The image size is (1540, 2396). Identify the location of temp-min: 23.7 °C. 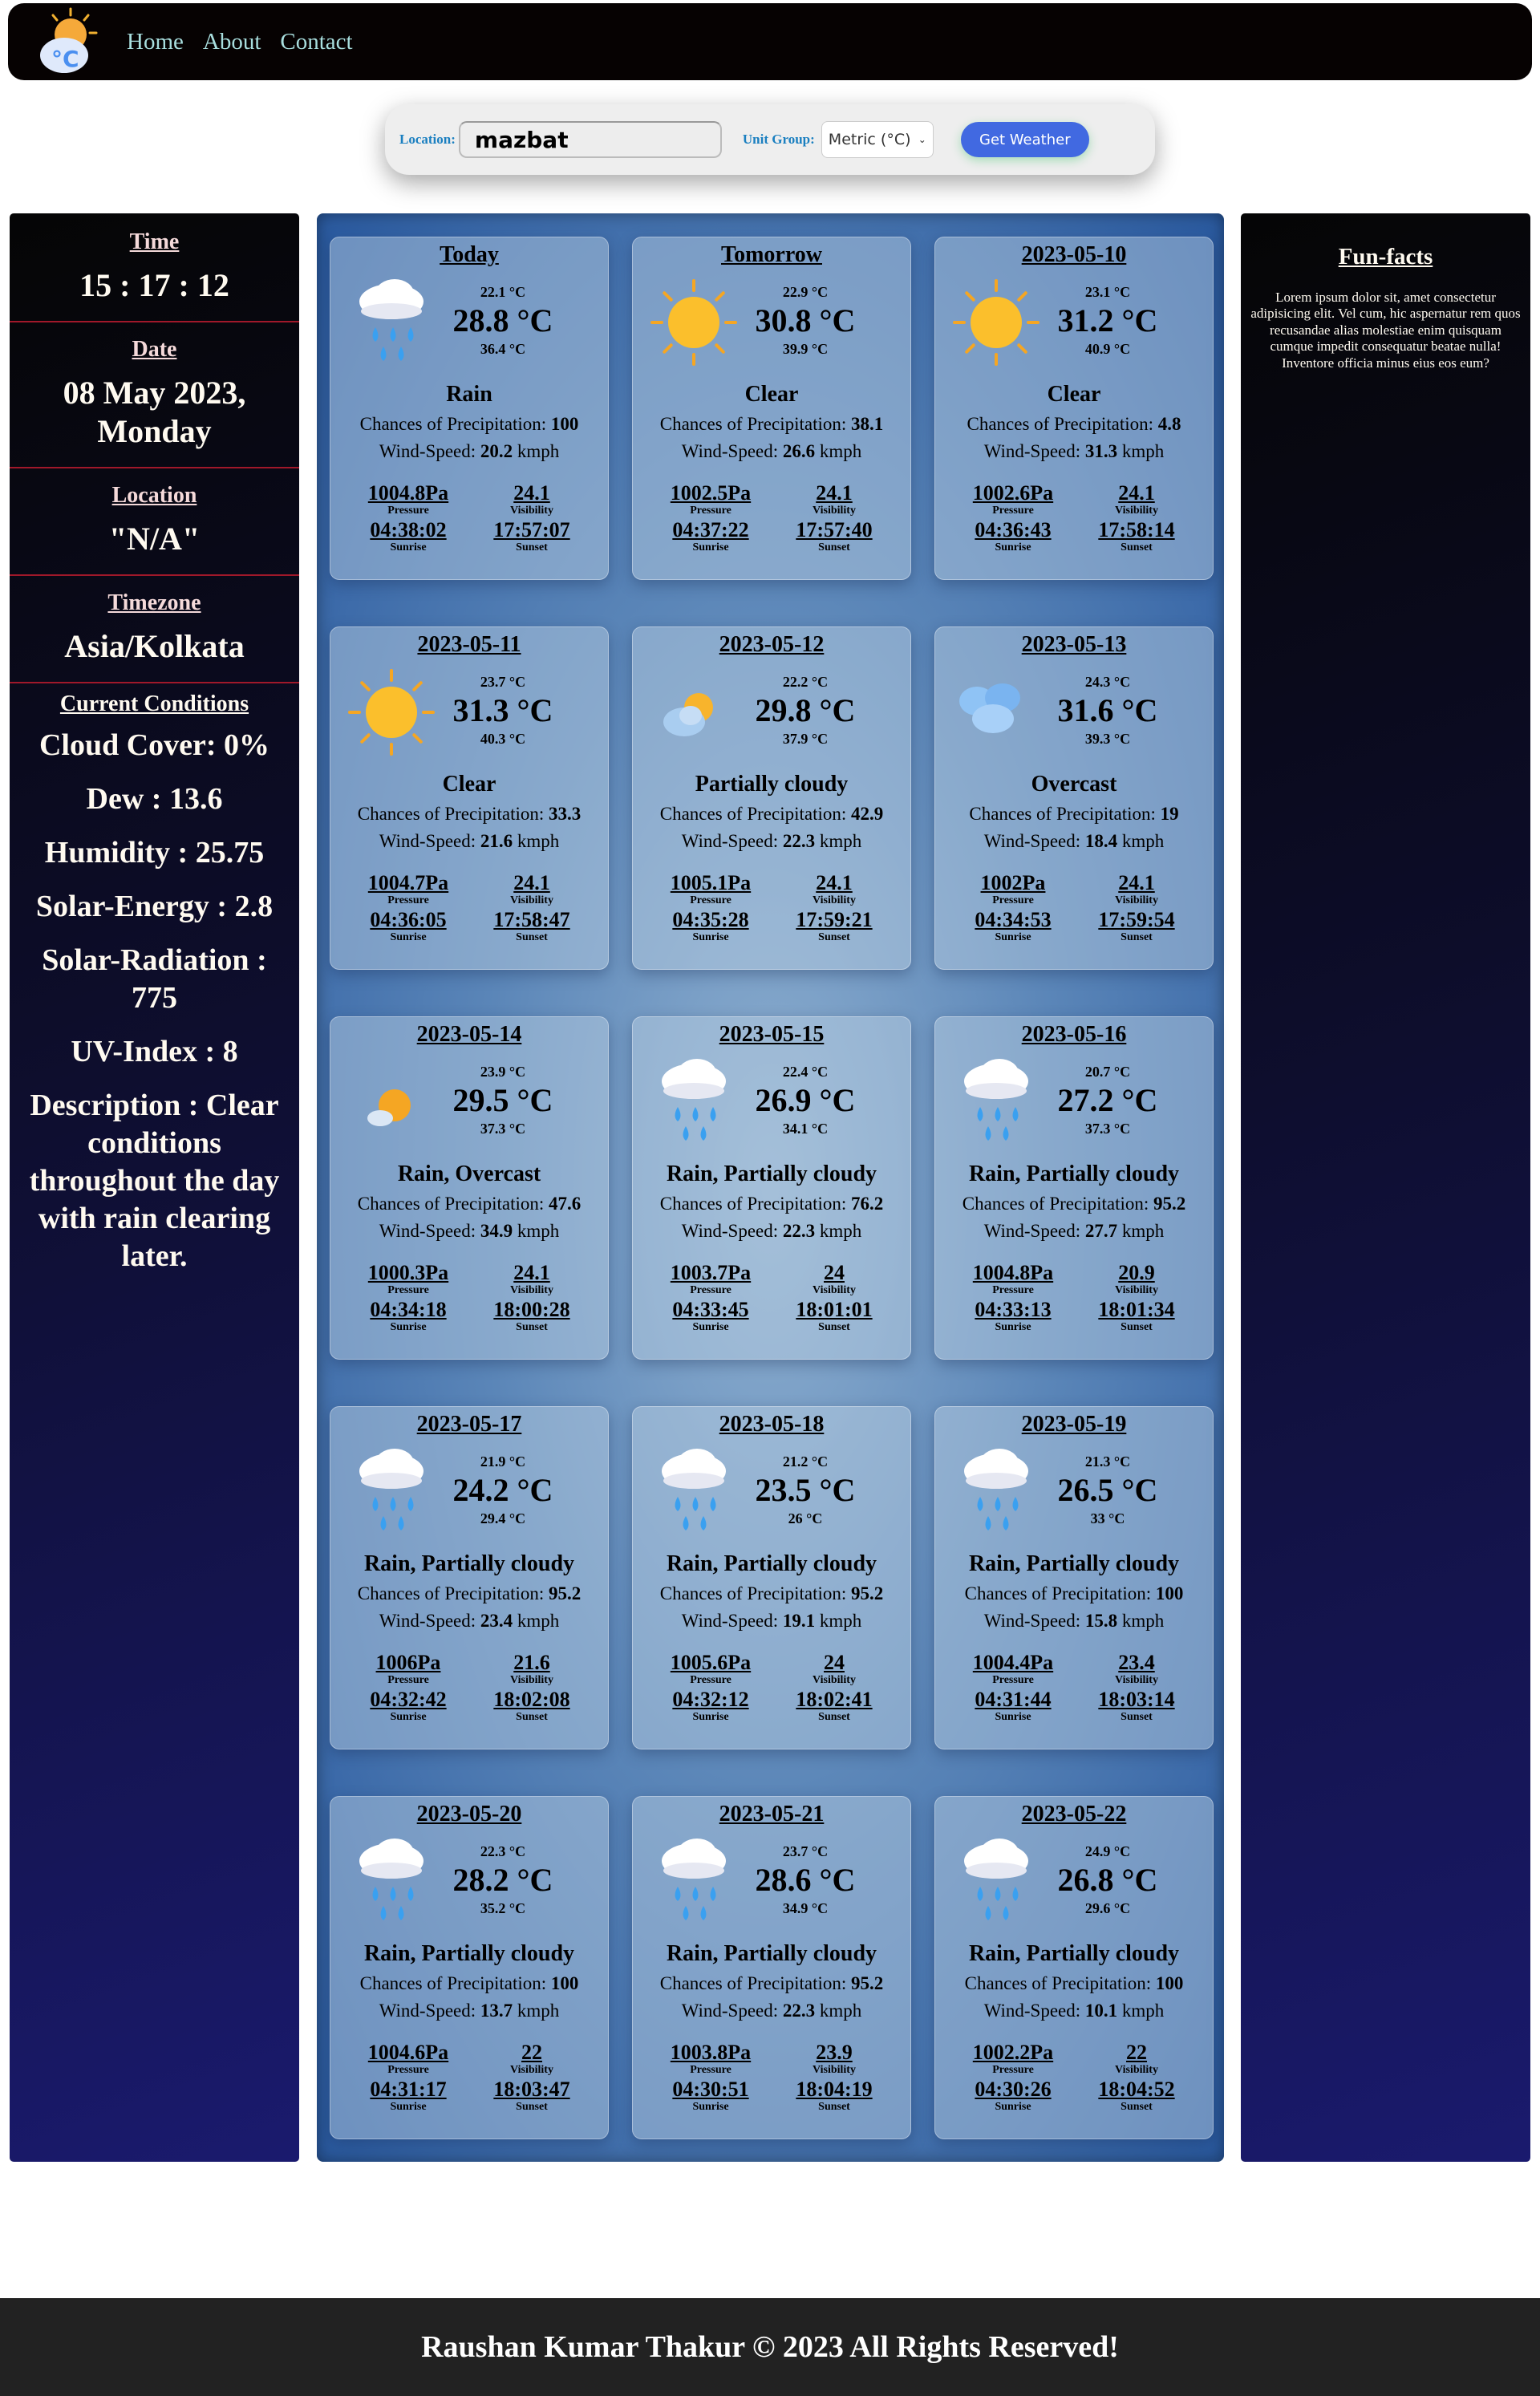
(503, 682).